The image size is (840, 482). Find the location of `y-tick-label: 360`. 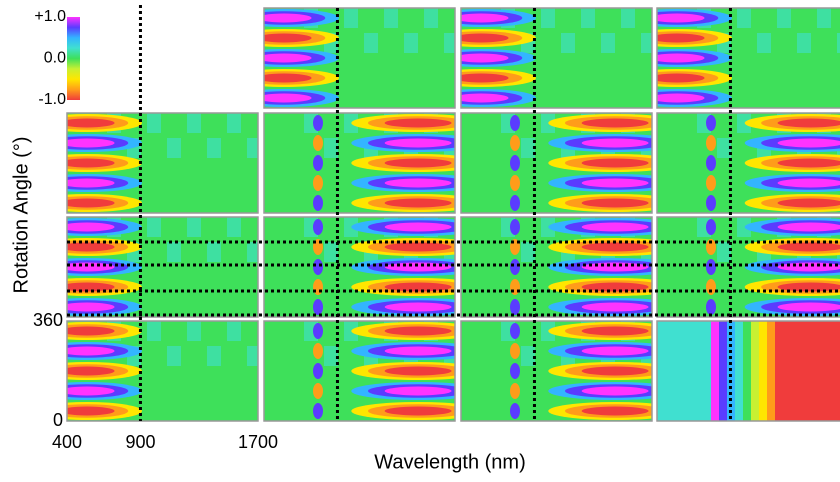

y-tick-label: 360 is located at coordinates (48, 320).